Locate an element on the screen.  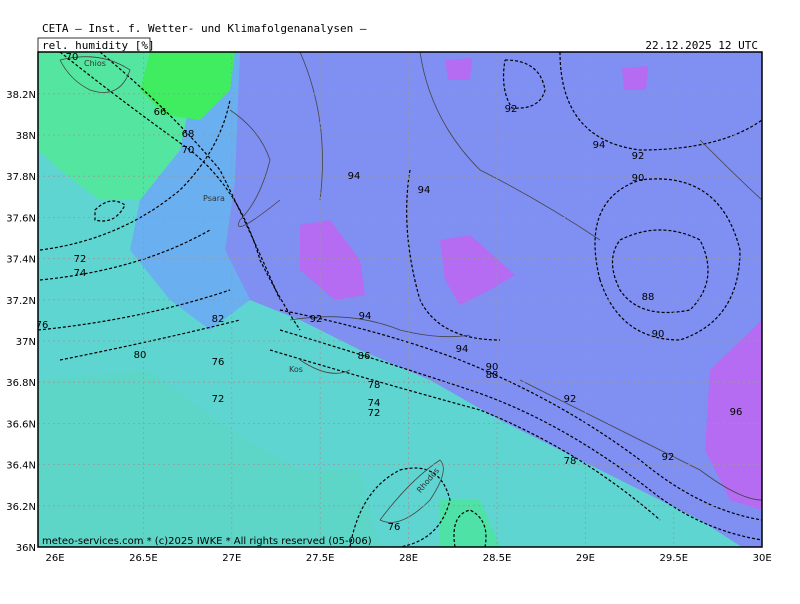
field-lightblue is located at coordinates (190, 191).